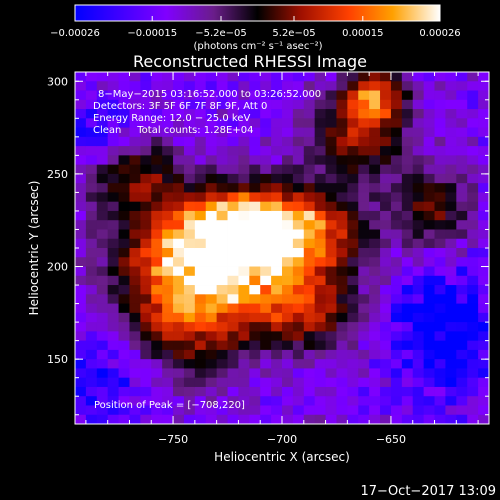  I want to click on y-tick-label: 250, so click(57, 174).